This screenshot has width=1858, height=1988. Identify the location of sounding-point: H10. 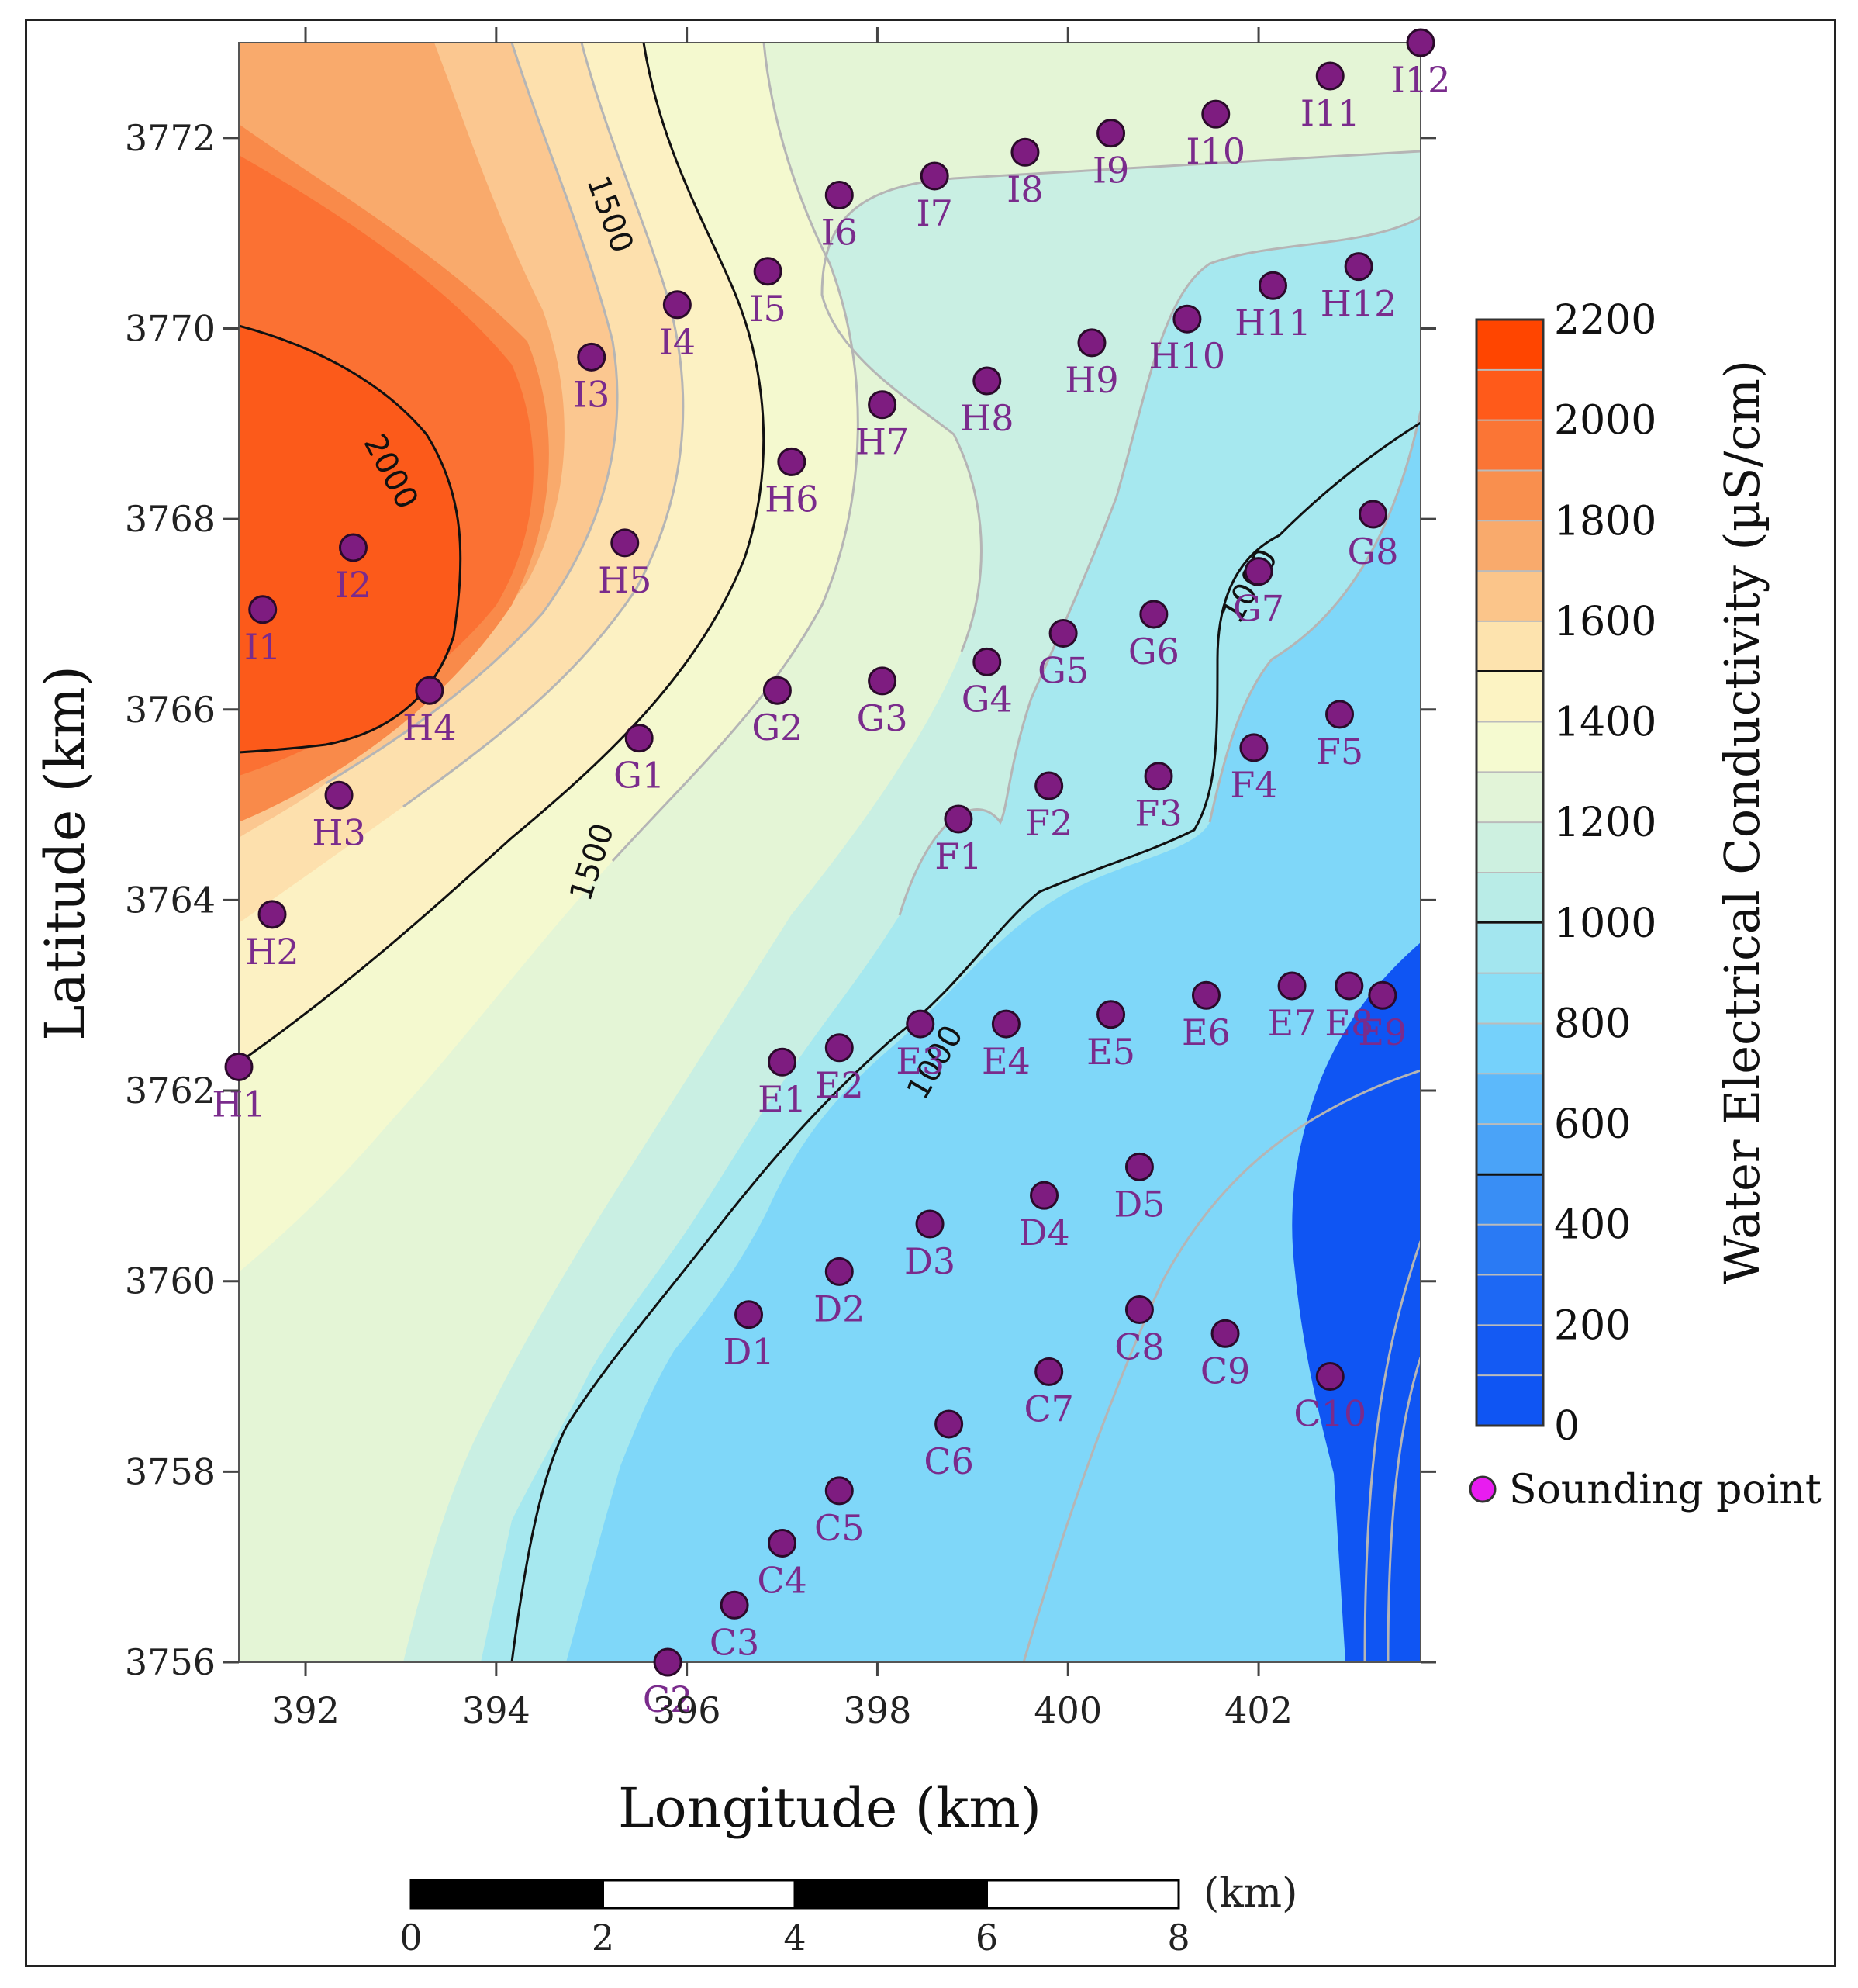
(1187, 340).